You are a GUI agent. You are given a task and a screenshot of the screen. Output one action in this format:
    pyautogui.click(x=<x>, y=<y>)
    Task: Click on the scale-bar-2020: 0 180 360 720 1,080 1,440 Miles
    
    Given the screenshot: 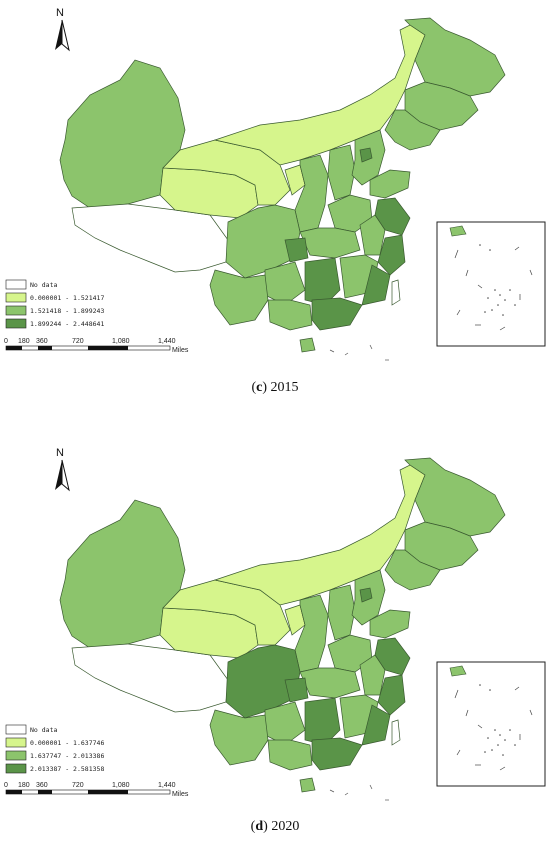 What is the action you would take?
    pyautogui.click(x=96, y=790)
    